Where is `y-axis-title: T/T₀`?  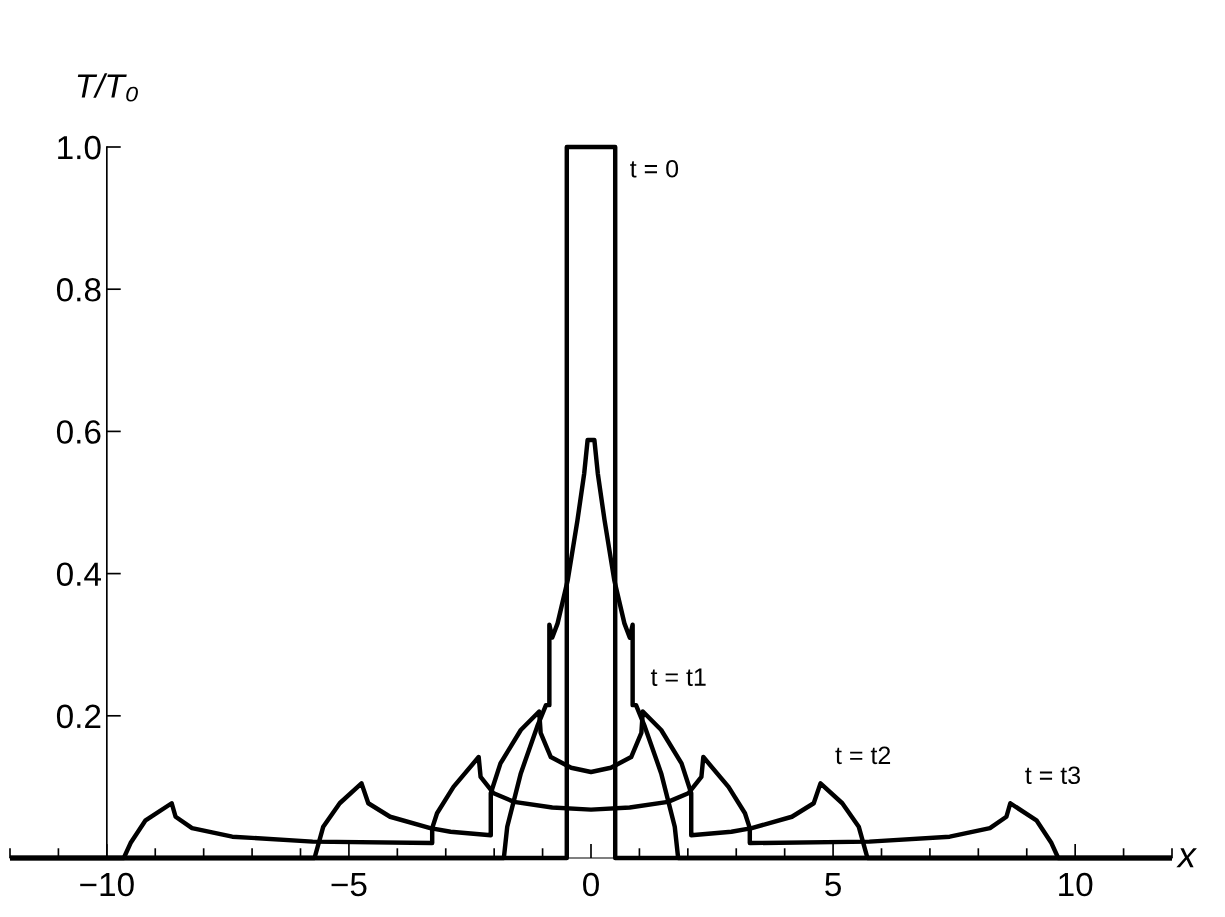
y-axis-title: T/T₀ is located at coordinates (107, 87).